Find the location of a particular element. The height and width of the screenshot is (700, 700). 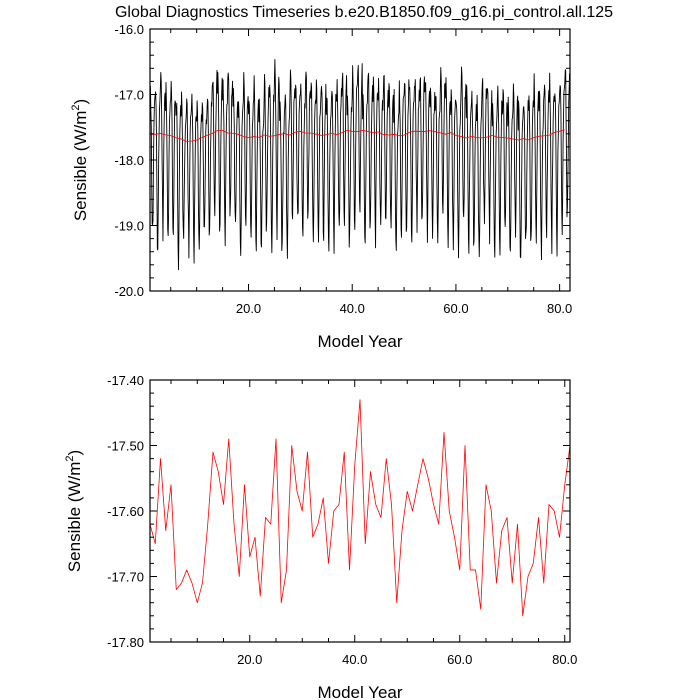

y-tick-label: -17.50 is located at coordinates (125, 446).